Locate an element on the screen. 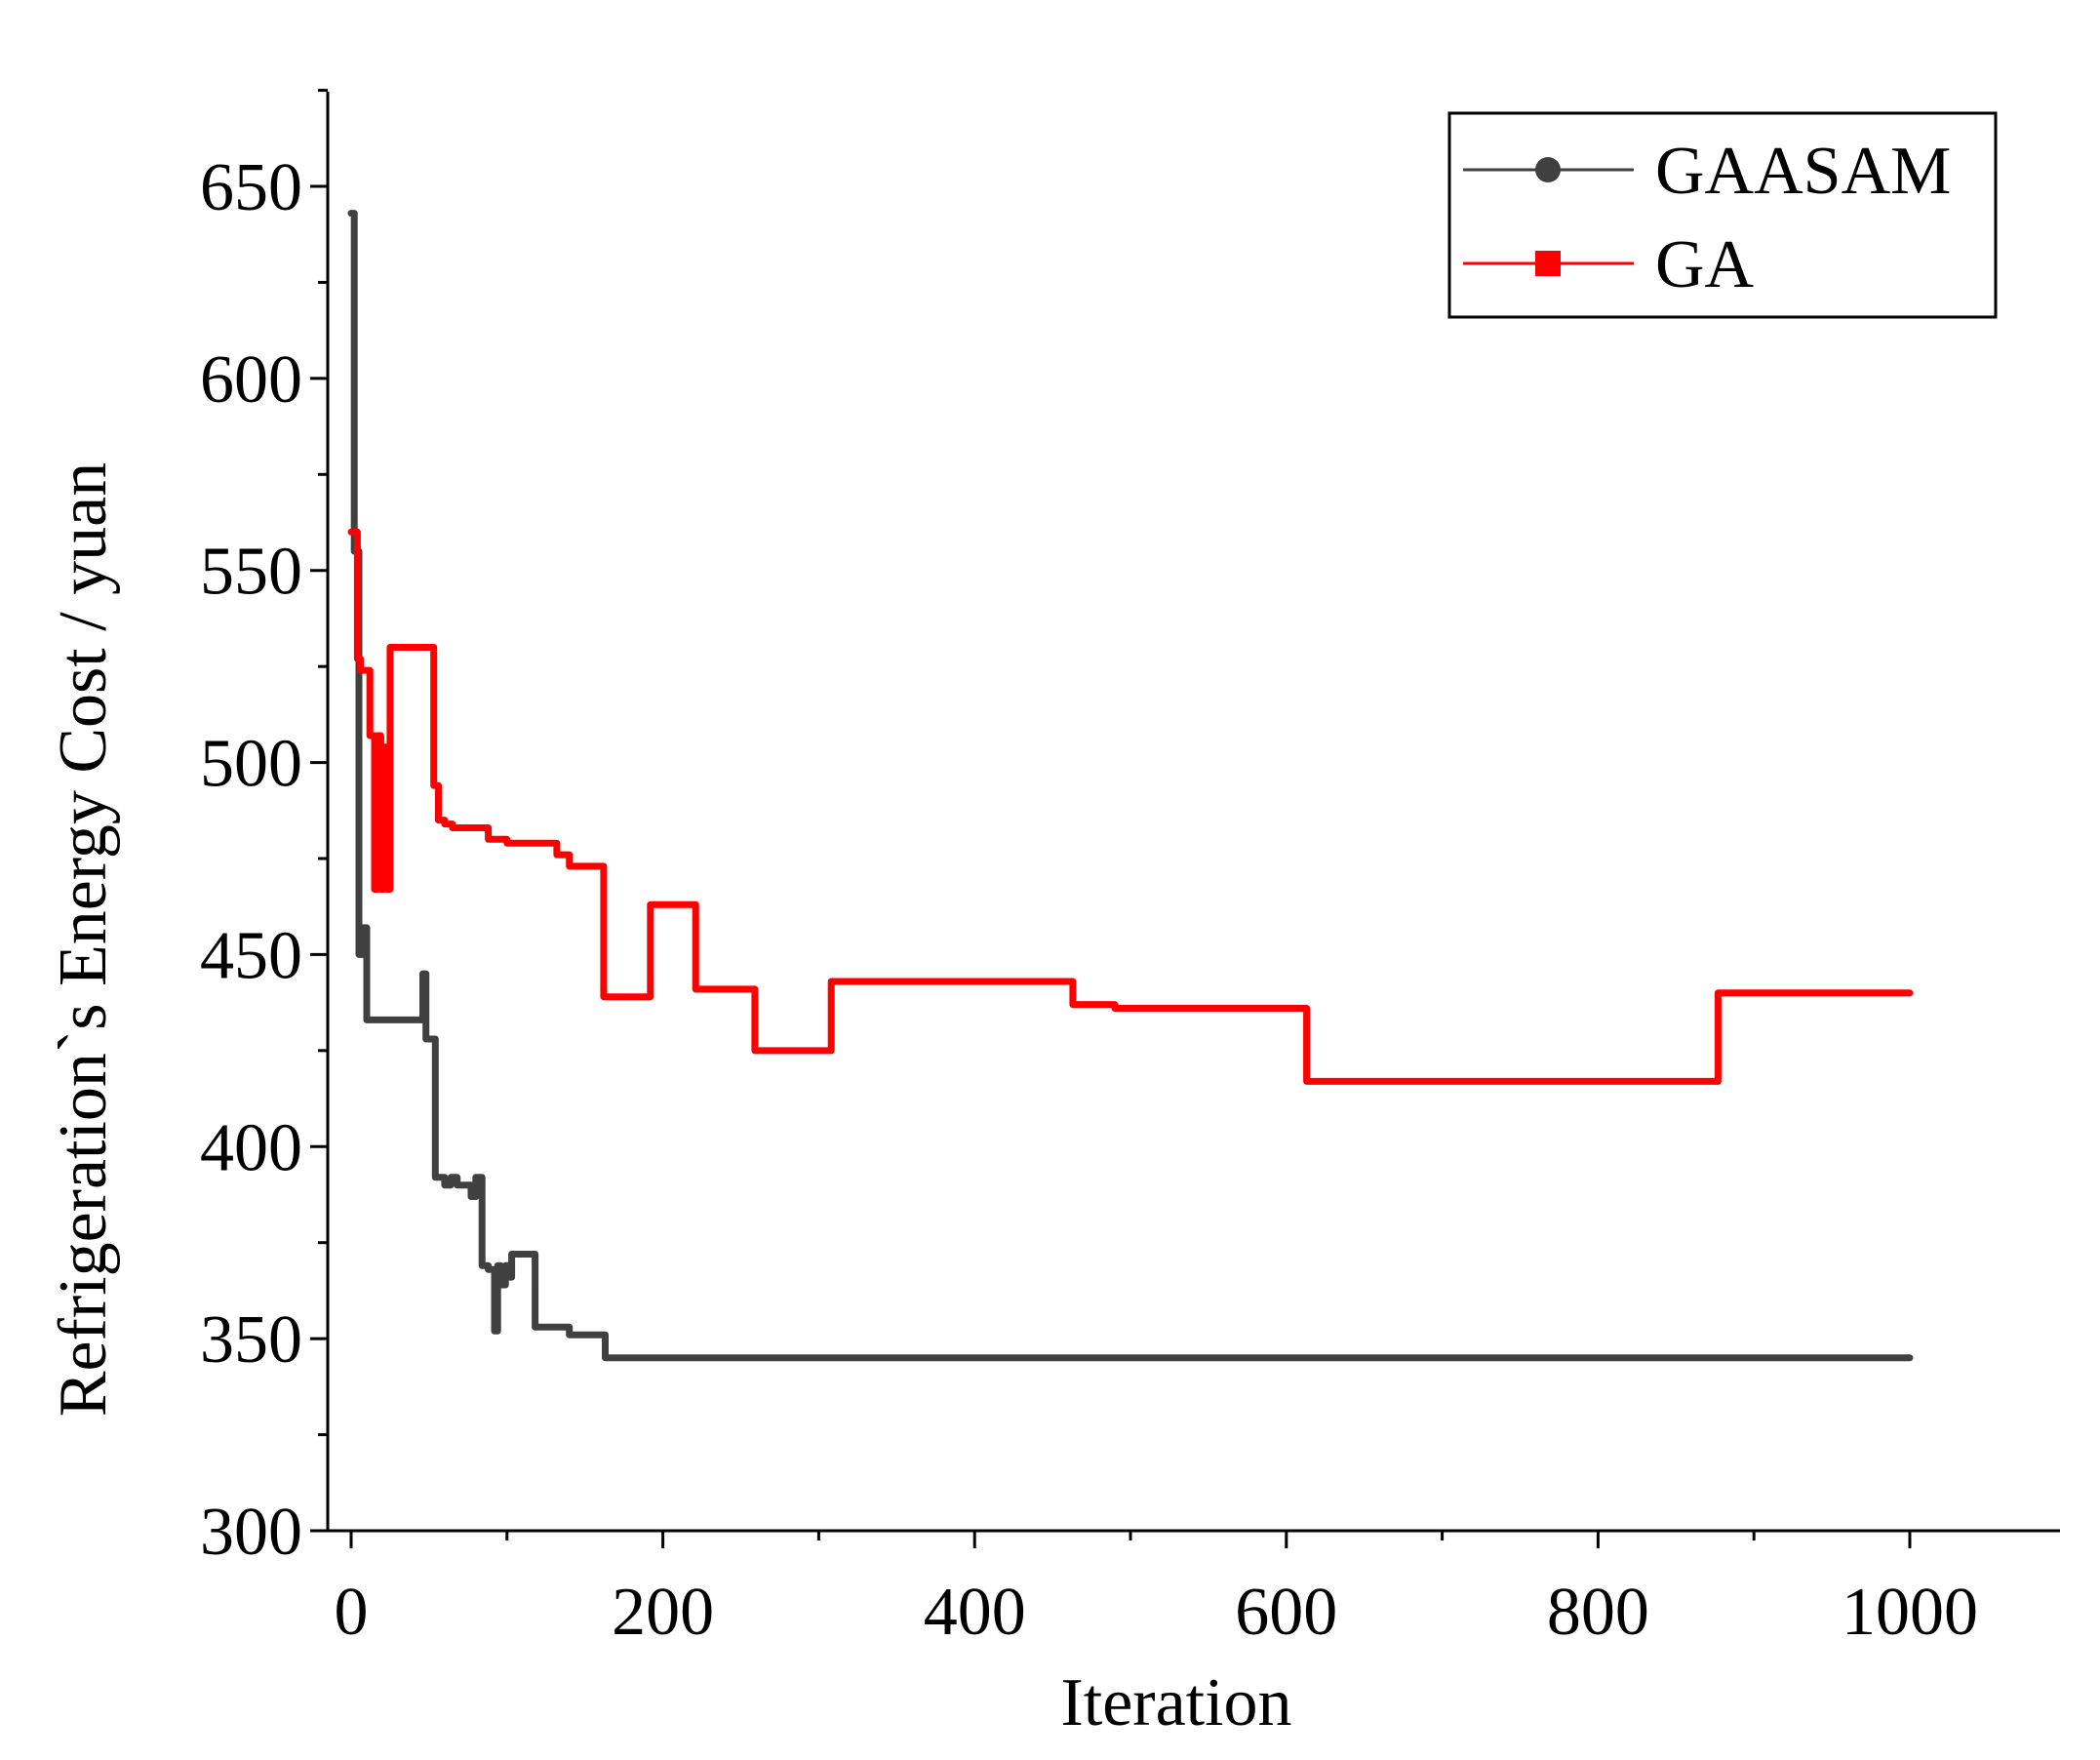  x-tick-label: 800 is located at coordinates (1598, 1612).